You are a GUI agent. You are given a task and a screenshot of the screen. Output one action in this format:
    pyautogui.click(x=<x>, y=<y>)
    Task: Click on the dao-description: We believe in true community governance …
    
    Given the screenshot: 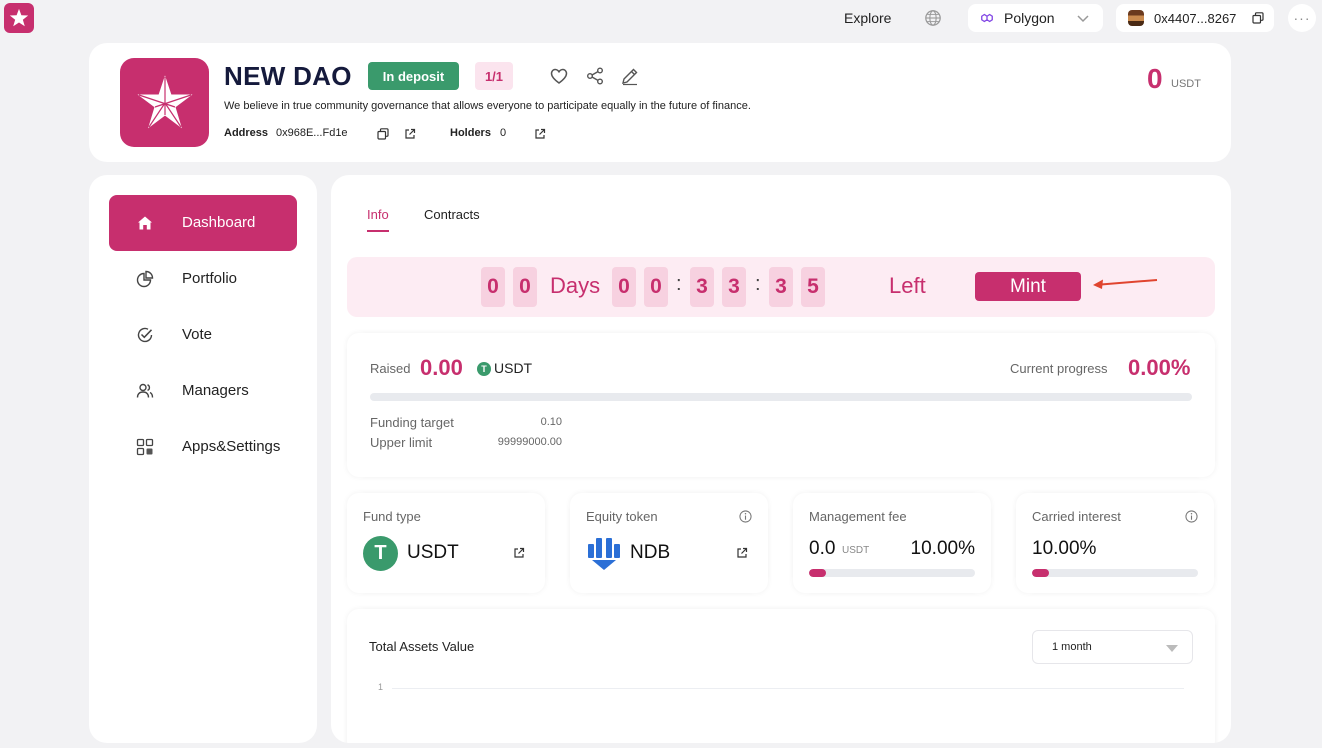 What is the action you would take?
    pyautogui.click(x=487, y=106)
    